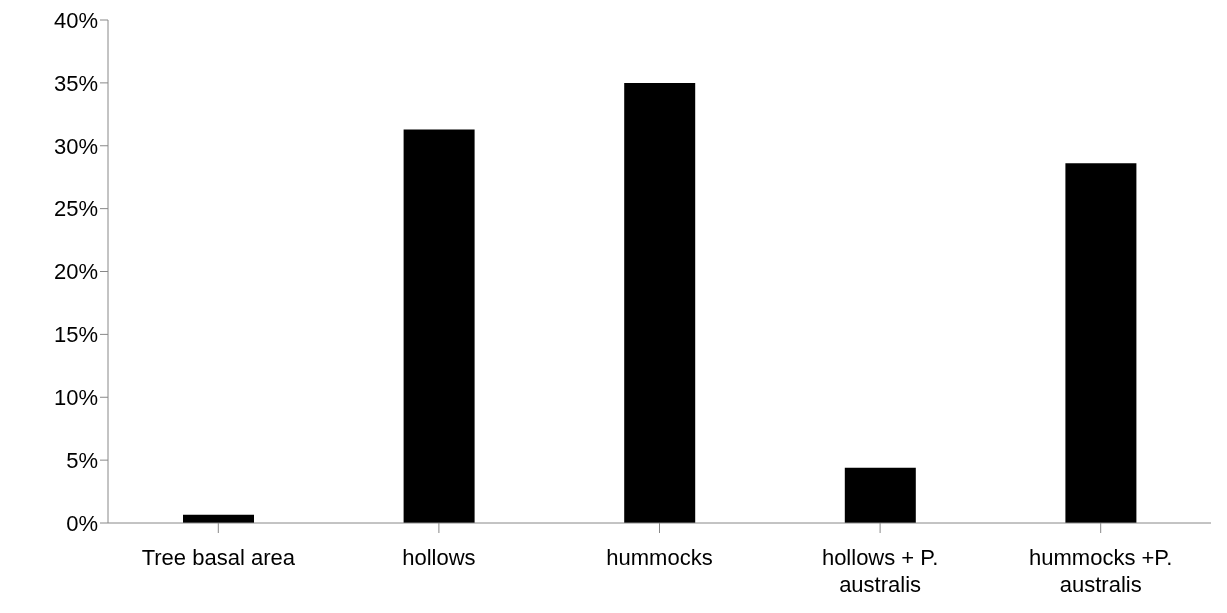 The width and height of the screenshot is (1227, 613). Describe the element at coordinates (75, 209) in the screenshot. I see `y-tick-label: 25%` at that location.